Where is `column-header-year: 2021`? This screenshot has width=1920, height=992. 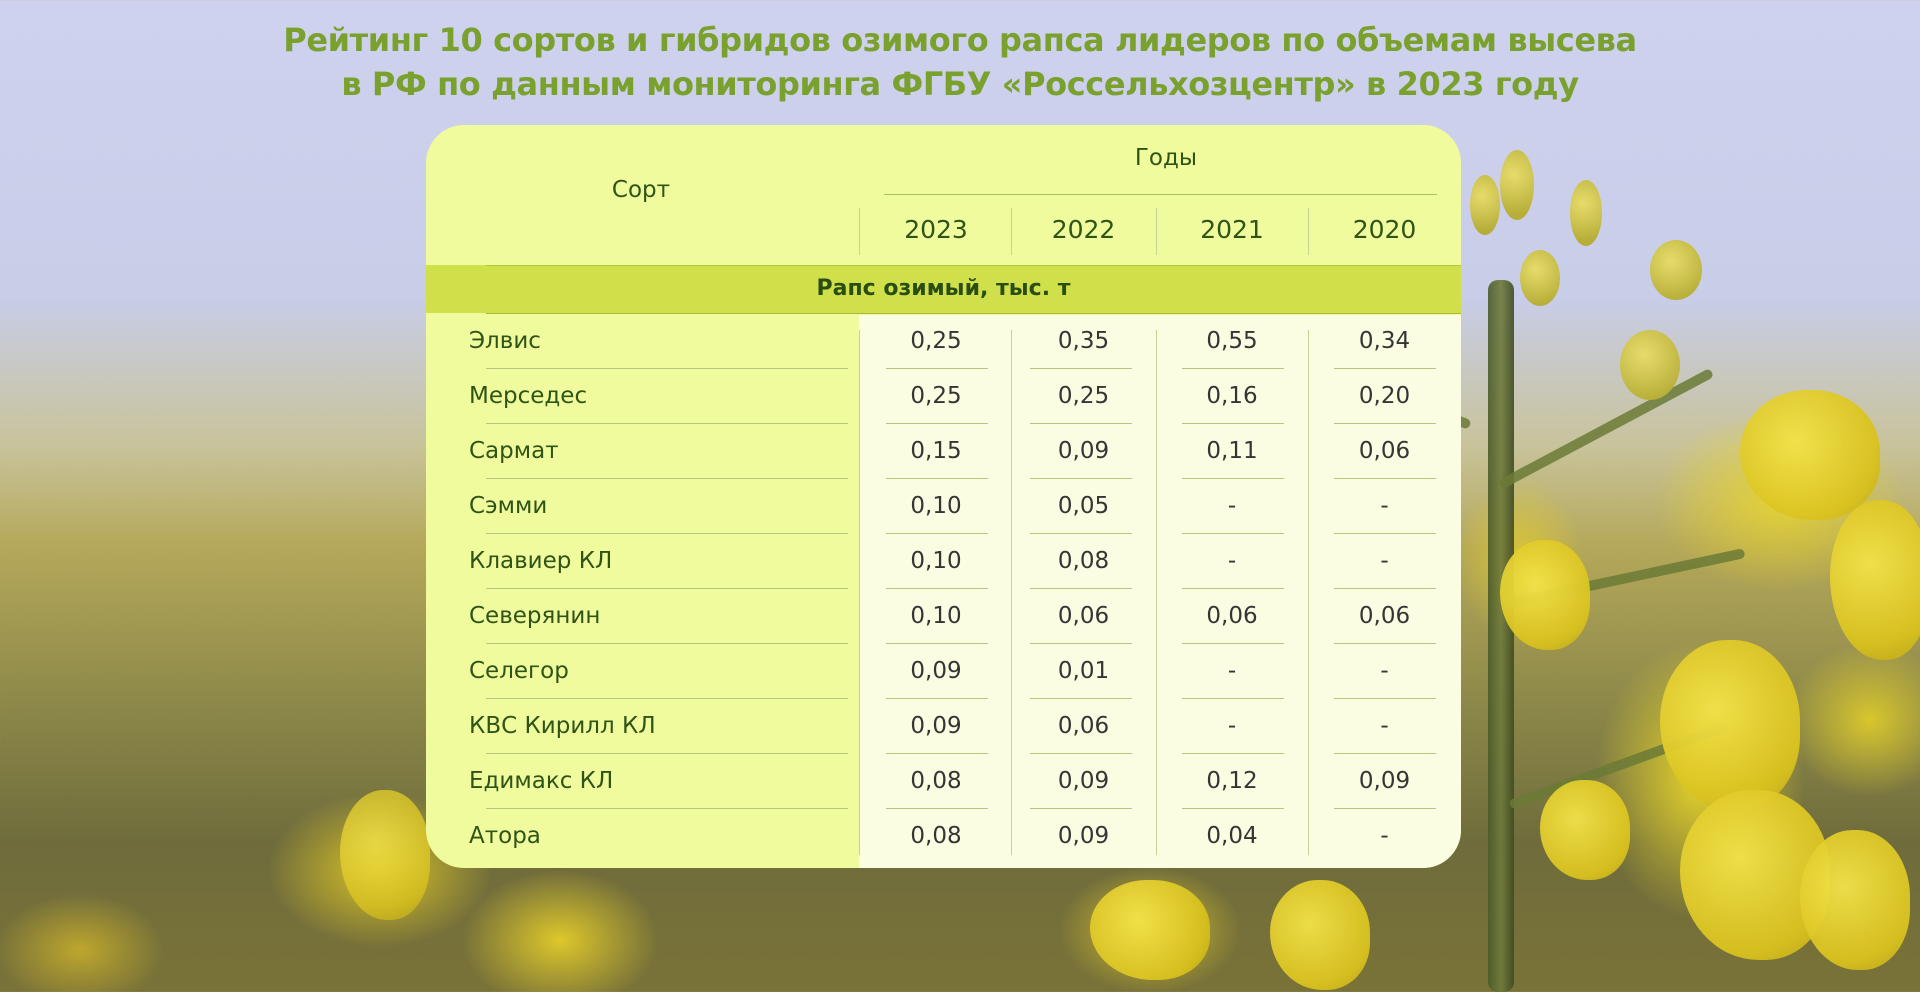 column-header-year: 2021 is located at coordinates (1232, 229).